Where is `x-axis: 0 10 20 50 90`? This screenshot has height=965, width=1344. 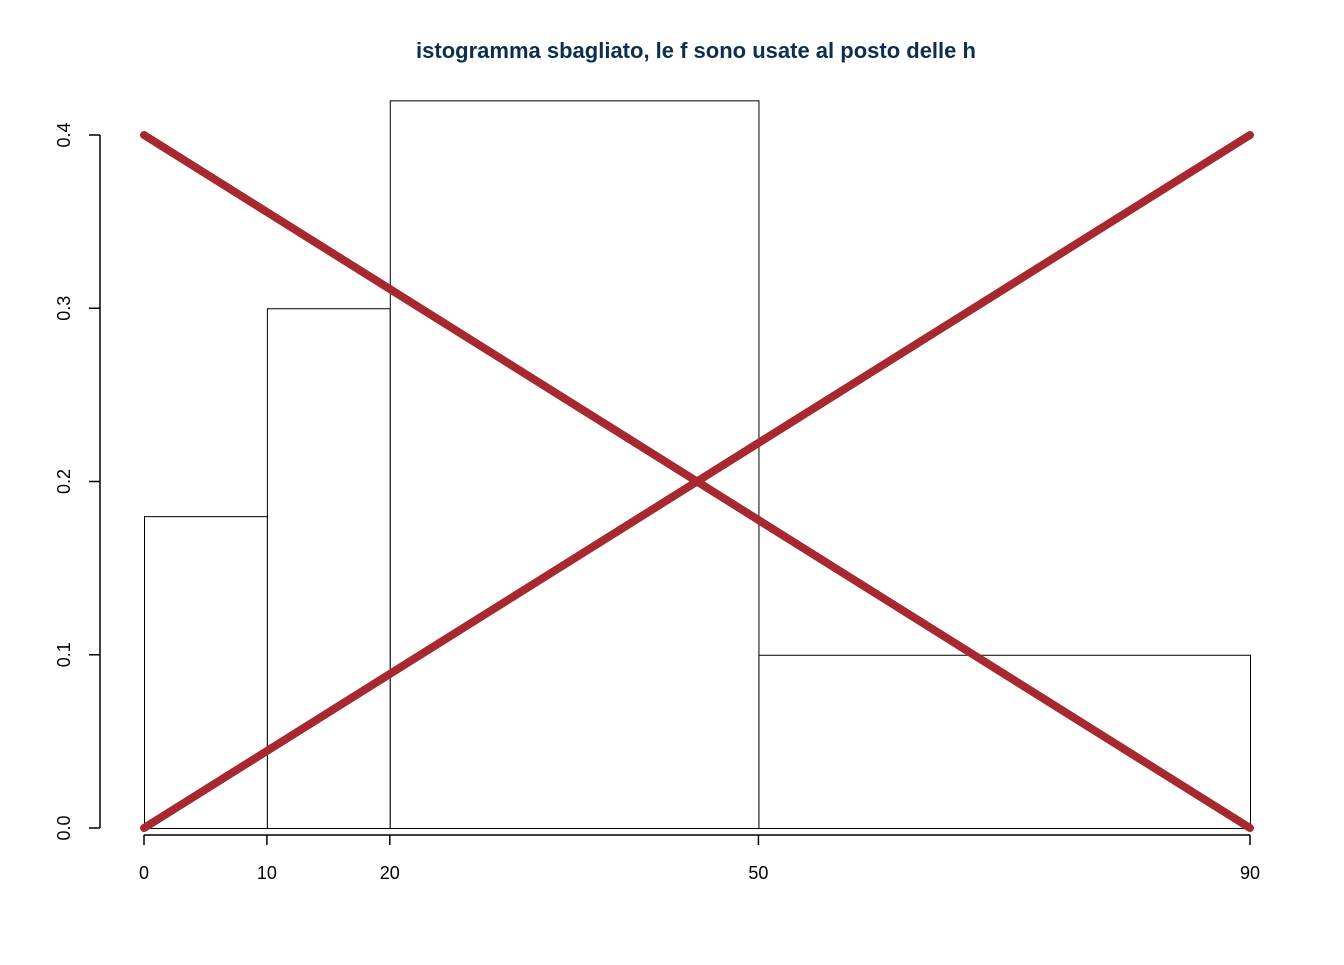
x-axis: 0 10 20 50 90 is located at coordinates (699, 858).